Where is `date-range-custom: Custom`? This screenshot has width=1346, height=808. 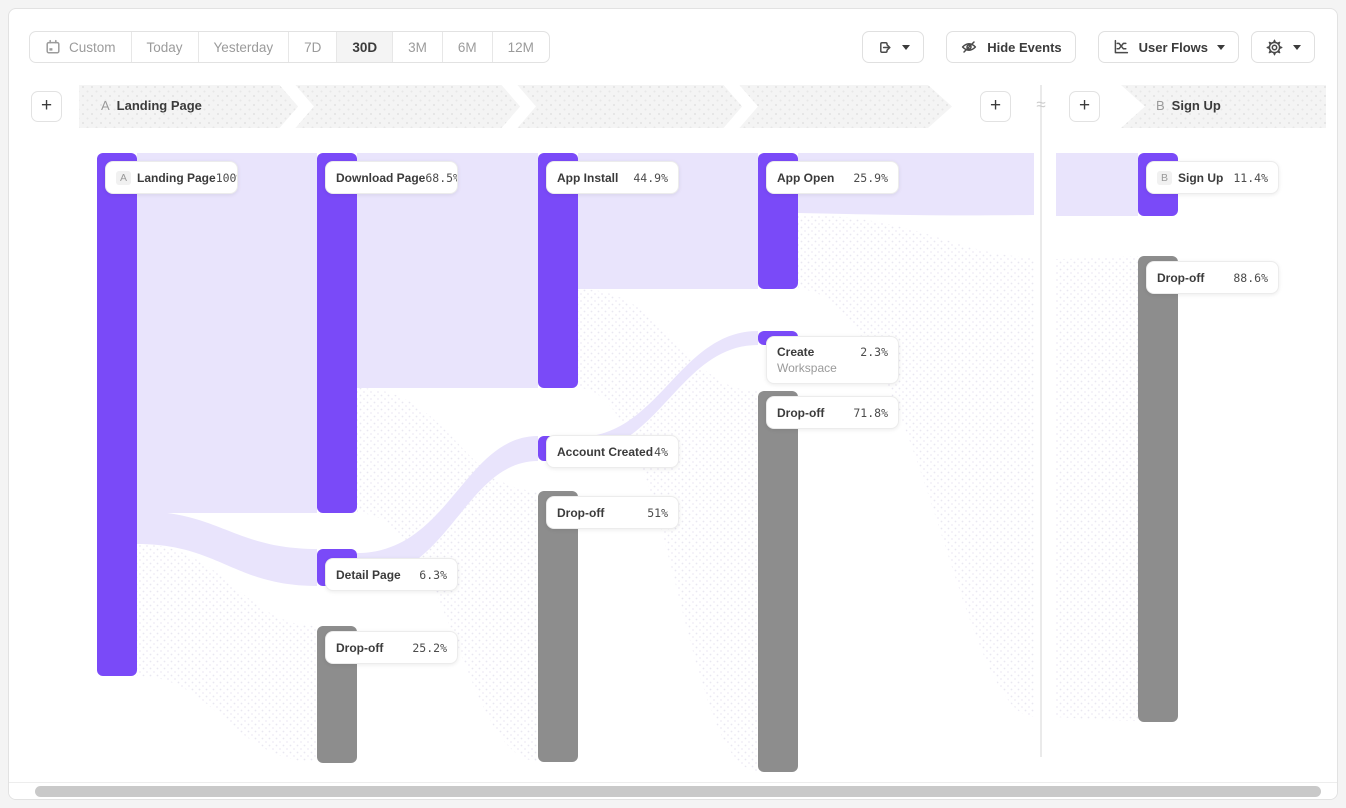 date-range-custom: Custom is located at coordinates (80, 47).